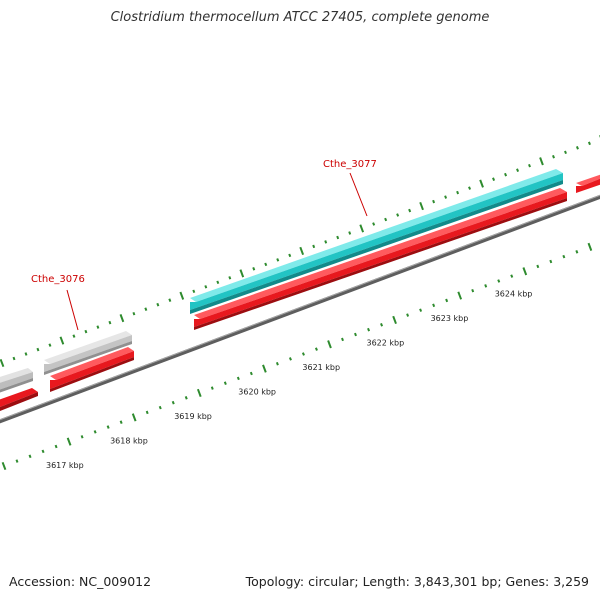 This screenshot has width=600, height=600. What do you see at coordinates (80, 581) in the screenshot?
I see `accession-text: Accession: NC_009012` at bounding box center [80, 581].